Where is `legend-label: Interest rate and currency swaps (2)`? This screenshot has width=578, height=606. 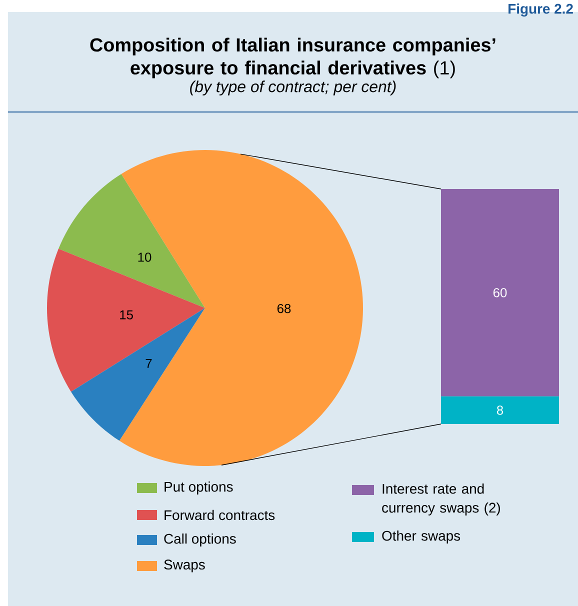
legend-label: Interest rate and currency swaps (2) is located at coordinates (441, 500).